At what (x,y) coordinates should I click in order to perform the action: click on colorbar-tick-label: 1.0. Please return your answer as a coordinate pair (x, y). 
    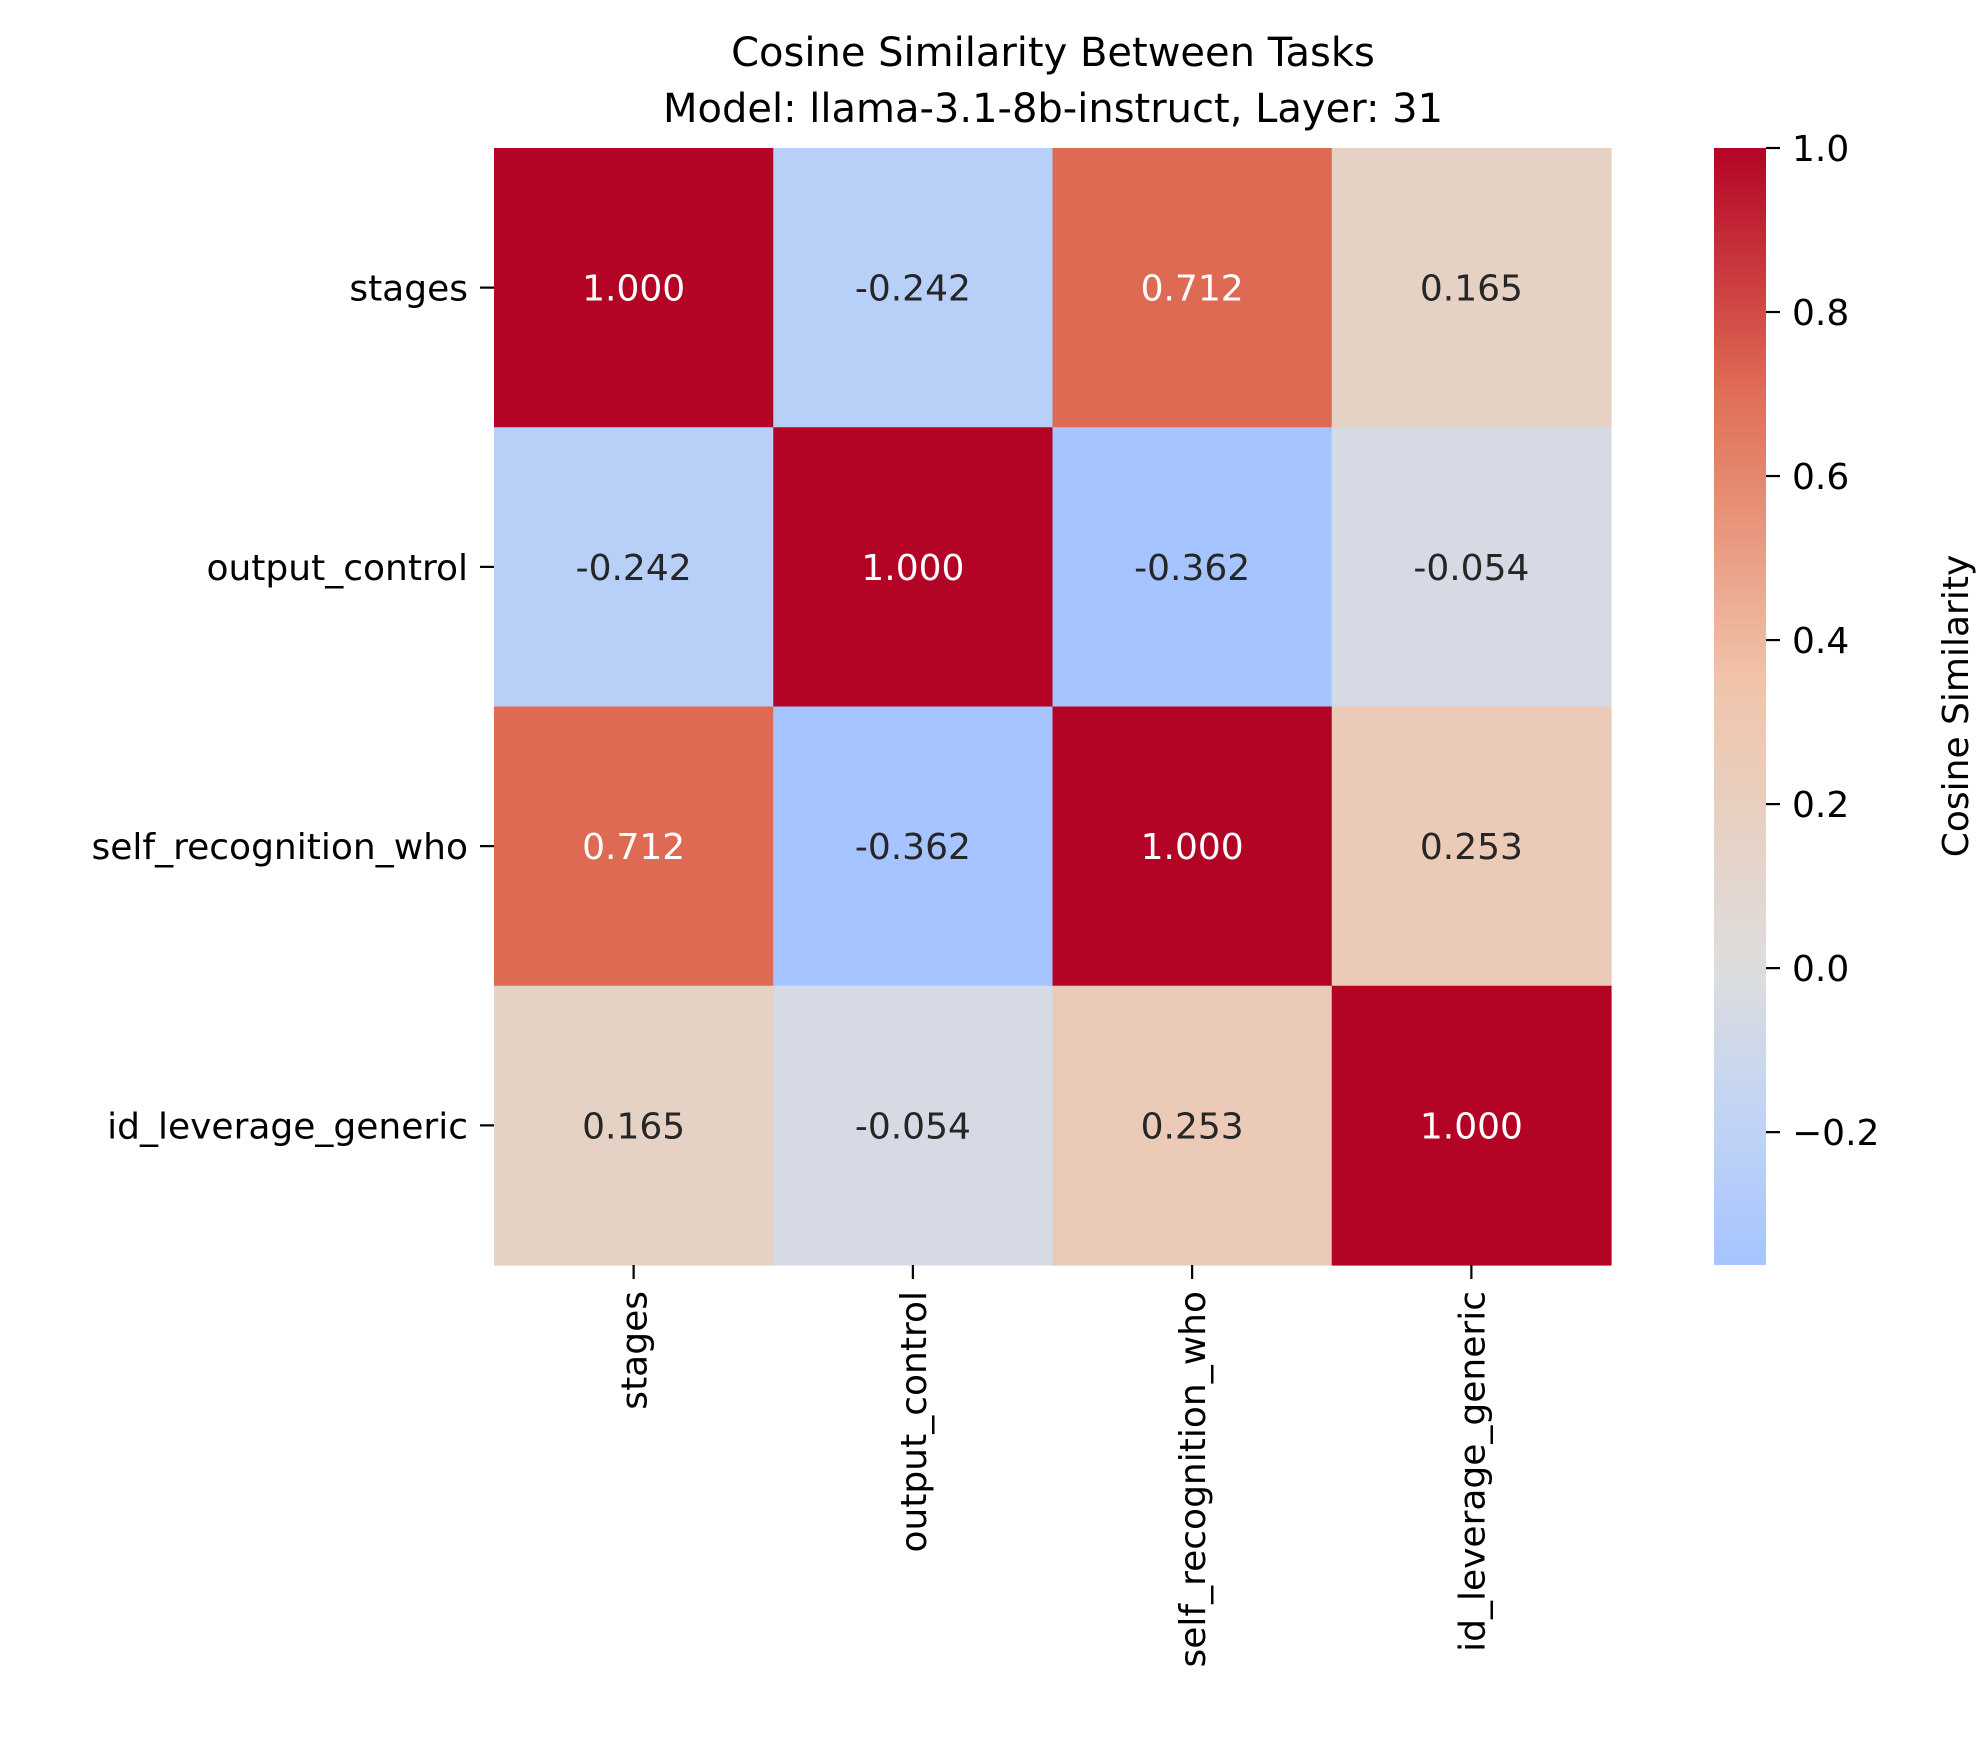
    Looking at the image, I should click on (1820, 149).